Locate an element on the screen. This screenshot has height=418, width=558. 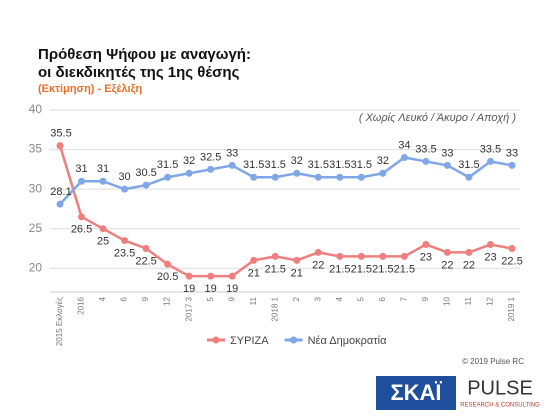
x-tick-label: 2018 1 is located at coordinates (274, 308).